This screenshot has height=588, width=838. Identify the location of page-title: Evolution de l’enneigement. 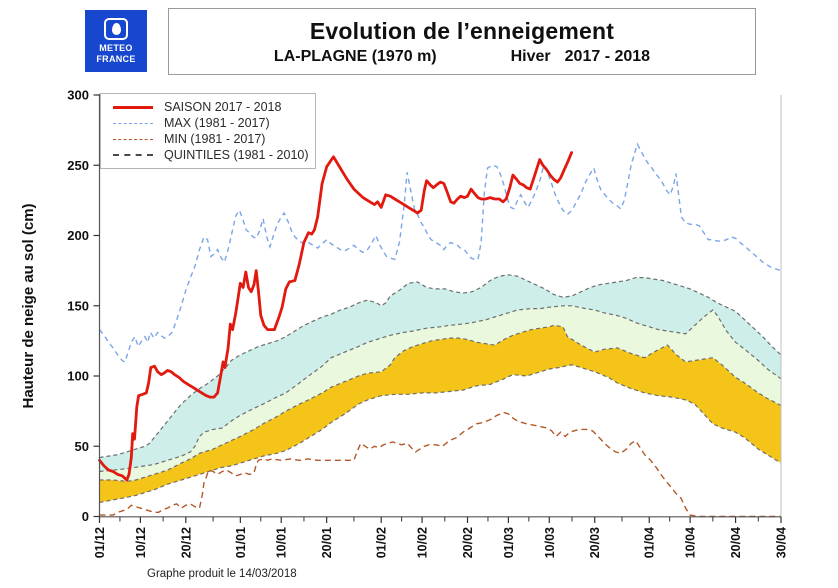
(462, 30).